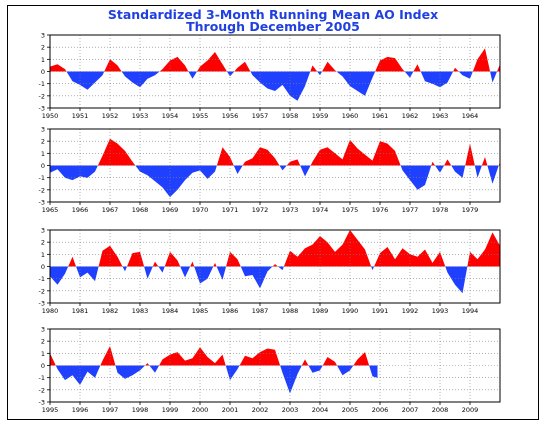 This screenshot has height=430, width=550. What do you see at coordinates (80, 210) in the screenshot?
I see `x-tick-label: 1966` at bounding box center [80, 210].